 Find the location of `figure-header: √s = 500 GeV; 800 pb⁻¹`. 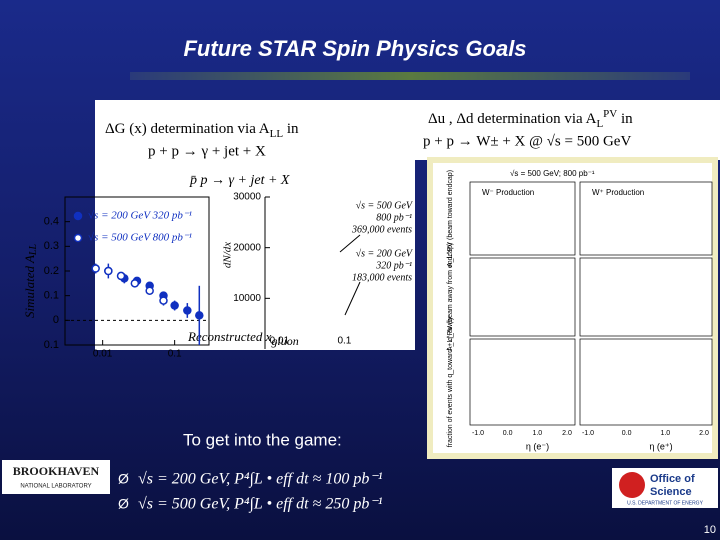

figure-header: √s = 500 GeV; 800 pb⁻¹ is located at coordinates (552, 173).